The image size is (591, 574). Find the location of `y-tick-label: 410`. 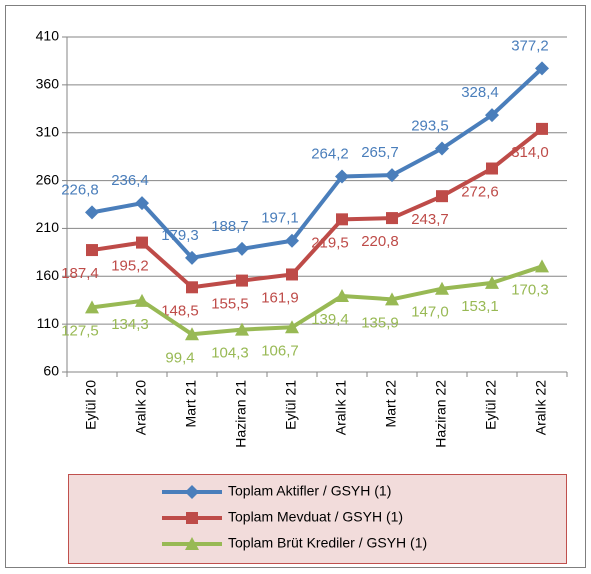

y-tick-label: 410 is located at coordinates (48, 36).